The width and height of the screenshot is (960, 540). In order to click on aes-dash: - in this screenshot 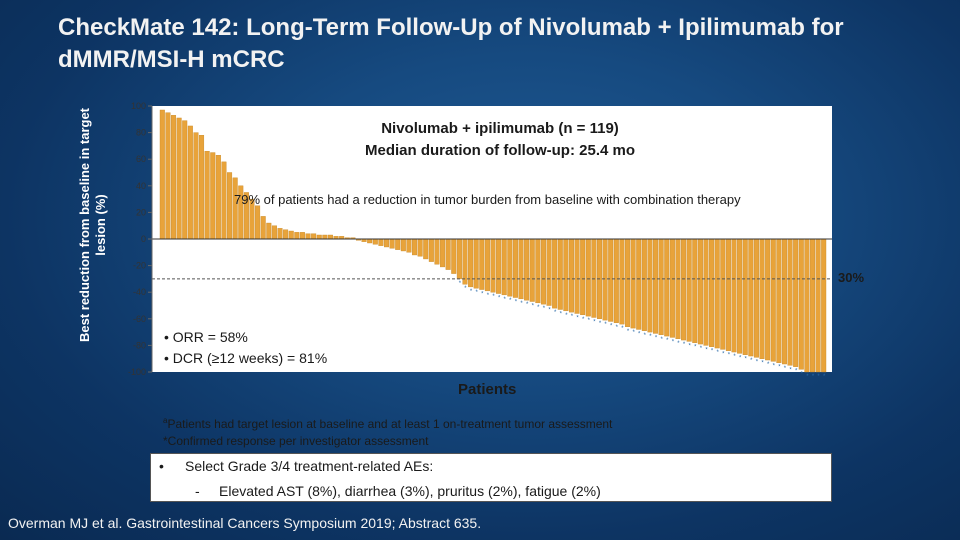, I will do `click(197, 491)`.